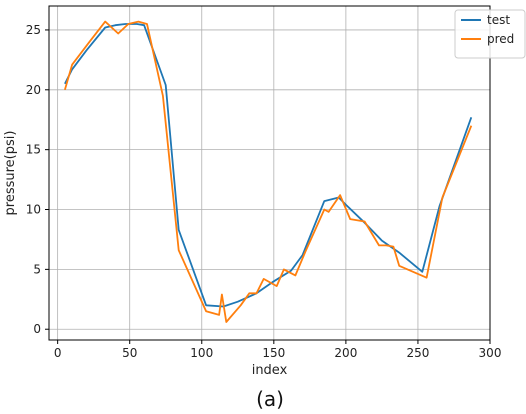 The image size is (526, 414). What do you see at coordinates (37, 179) in the screenshot?
I see `y-ticks: 0 5 10 15 20 25` at bounding box center [37, 179].